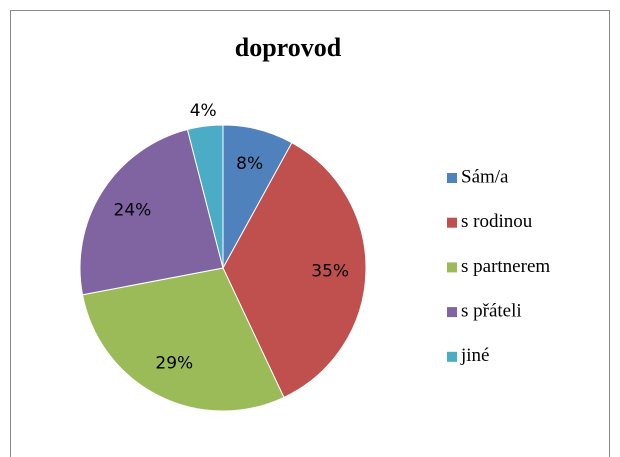 The height and width of the screenshot is (457, 620). Describe the element at coordinates (491, 310) in the screenshot. I see `legend-label: s přáteli` at that location.